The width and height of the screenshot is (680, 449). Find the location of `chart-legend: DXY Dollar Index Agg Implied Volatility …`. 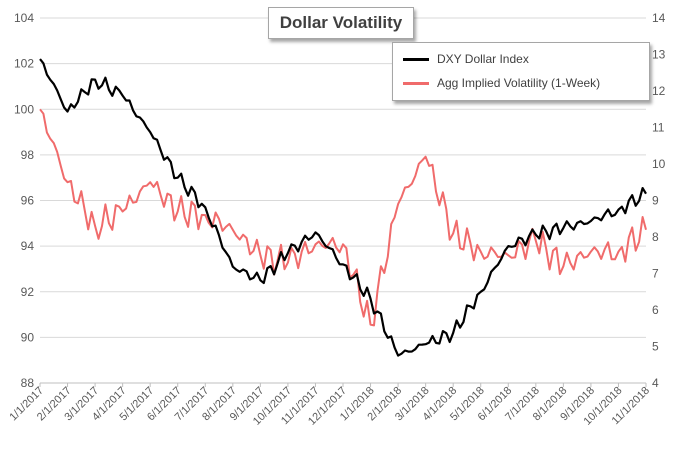

chart-legend: DXY Dollar Index Agg Implied Volatility … is located at coordinates (521, 71).